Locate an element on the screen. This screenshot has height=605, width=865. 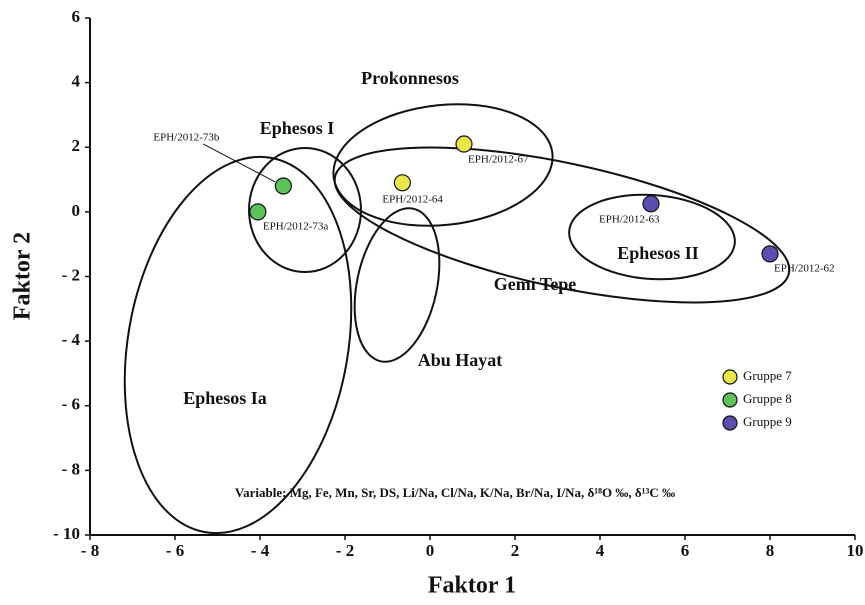
y-tick-label: - 8 is located at coordinates (71, 468).